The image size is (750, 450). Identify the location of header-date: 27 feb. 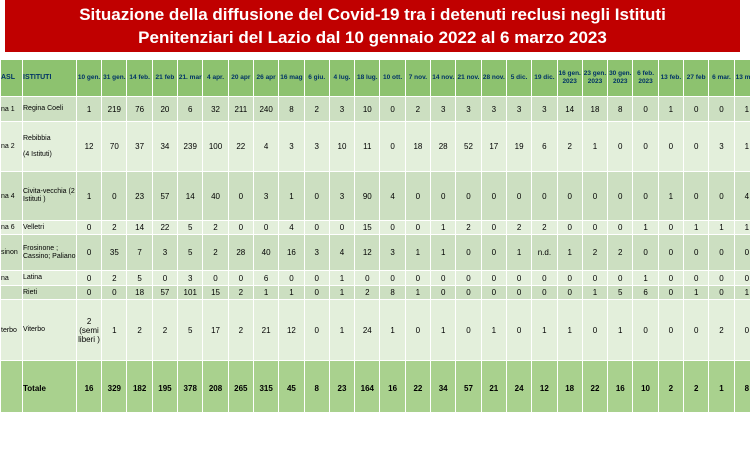
(696, 78).